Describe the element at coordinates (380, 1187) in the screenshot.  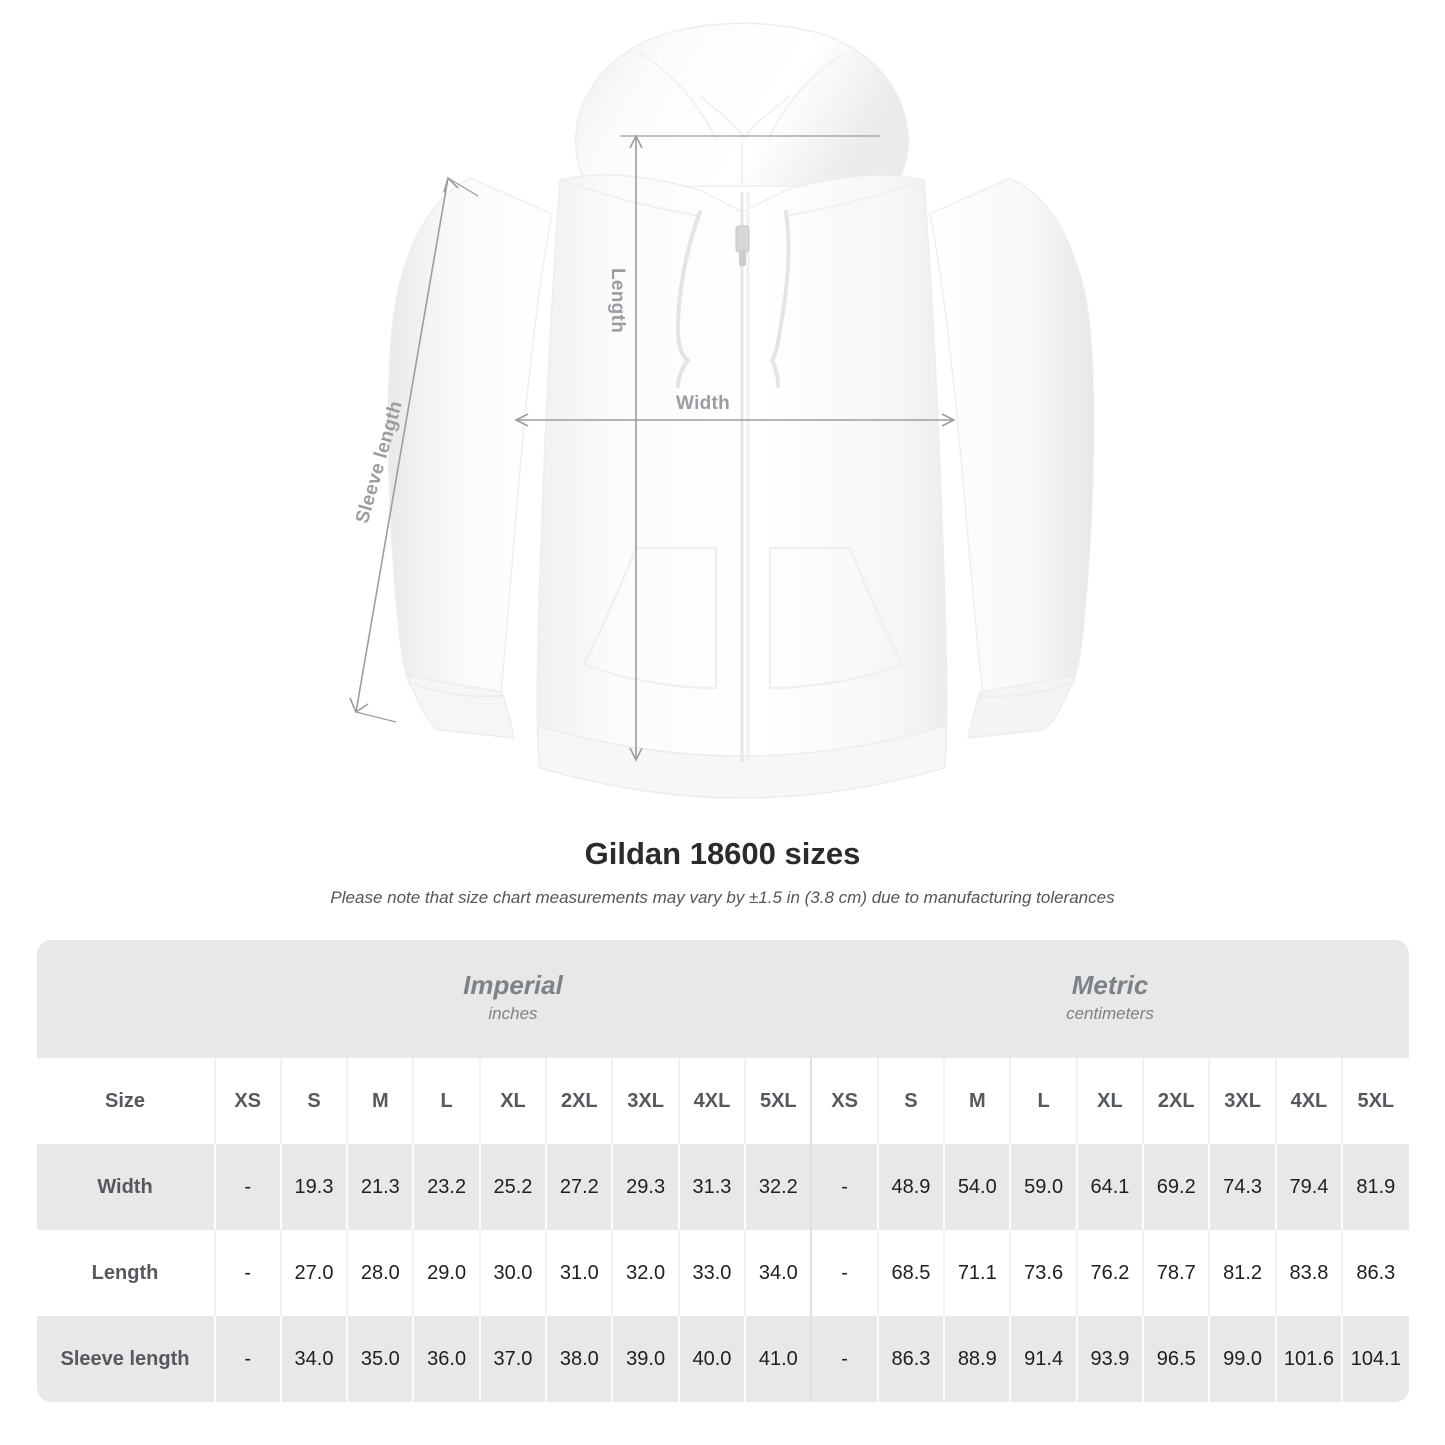
I see `cell-imperial-m: 21.3` at that location.